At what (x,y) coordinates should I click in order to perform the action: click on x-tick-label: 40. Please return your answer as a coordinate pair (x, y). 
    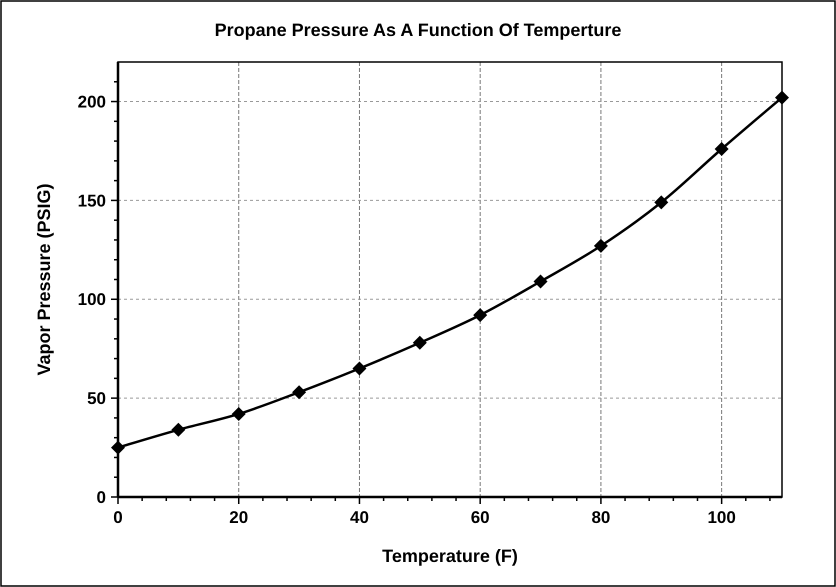
    Looking at the image, I should click on (359, 517).